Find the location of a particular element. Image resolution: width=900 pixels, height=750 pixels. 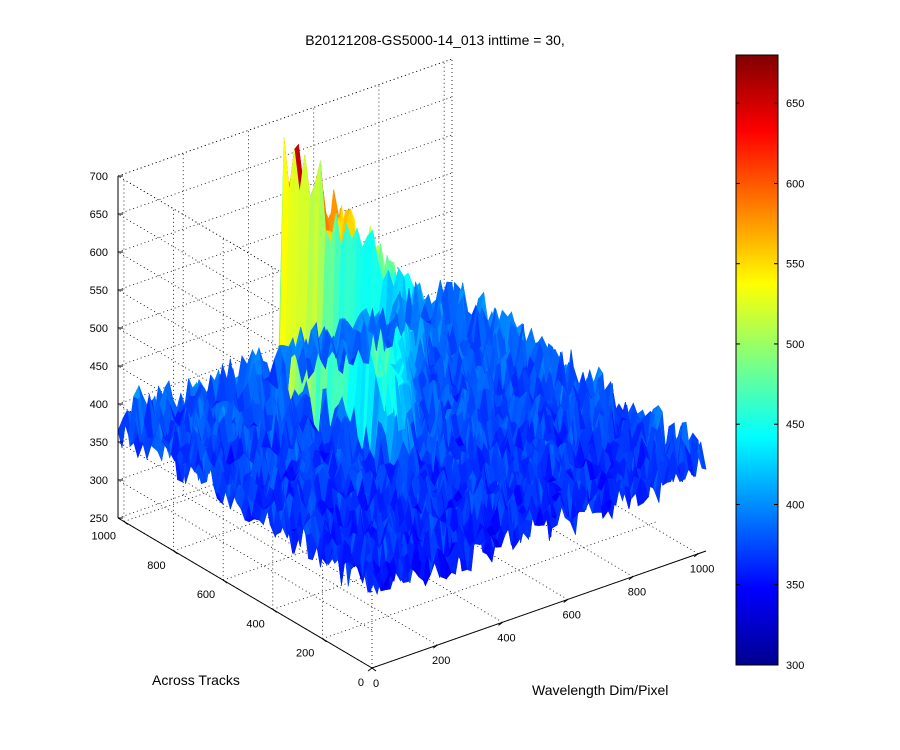

y-tick-label: 0 is located at coordinates (361, 683).